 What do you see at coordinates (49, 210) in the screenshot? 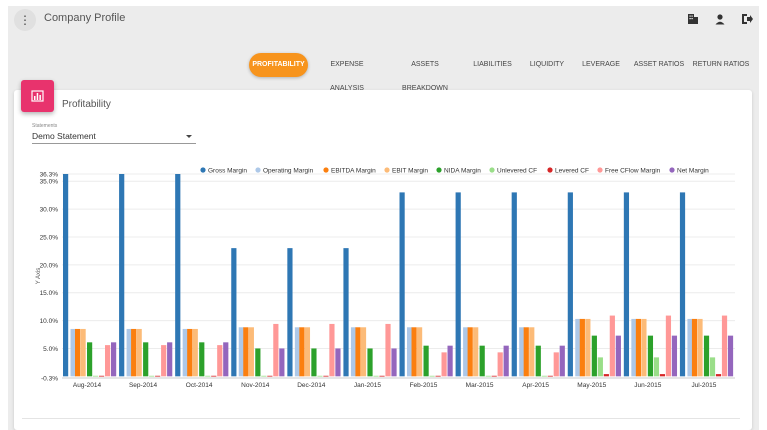
I see `y-tick-label: 30.0%` at bounding box center [49, 210].